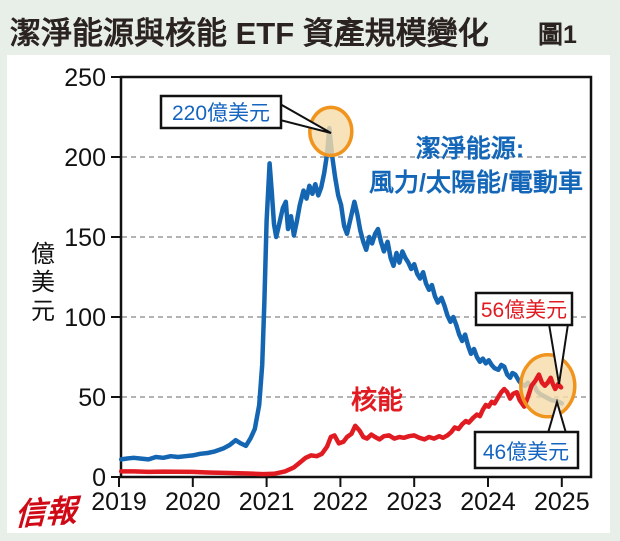  I want to click on nuclear-line, so click(341, 424).